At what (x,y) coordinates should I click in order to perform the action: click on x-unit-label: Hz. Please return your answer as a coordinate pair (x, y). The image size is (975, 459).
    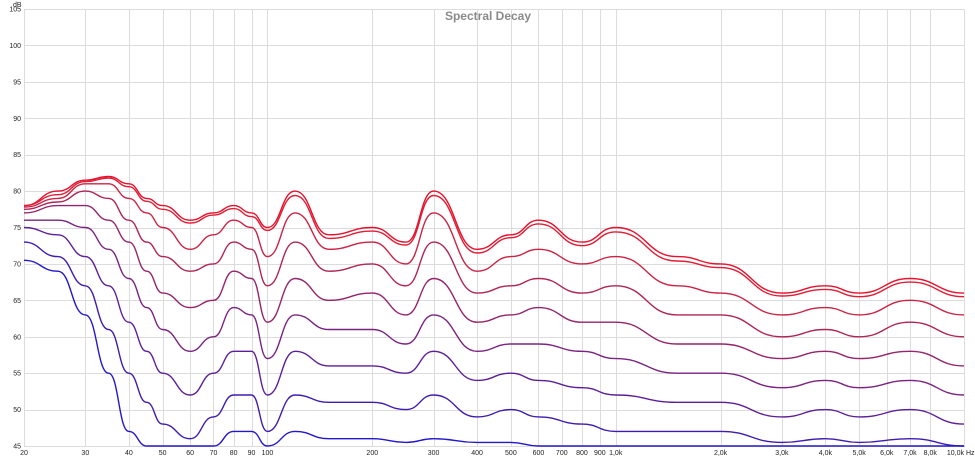
    Looking at the image, I should click on (970, 453).